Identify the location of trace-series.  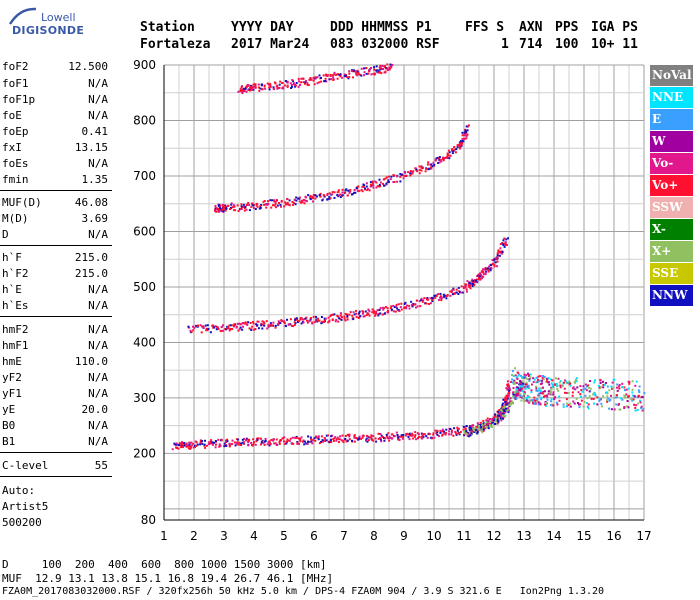
(315, 79).